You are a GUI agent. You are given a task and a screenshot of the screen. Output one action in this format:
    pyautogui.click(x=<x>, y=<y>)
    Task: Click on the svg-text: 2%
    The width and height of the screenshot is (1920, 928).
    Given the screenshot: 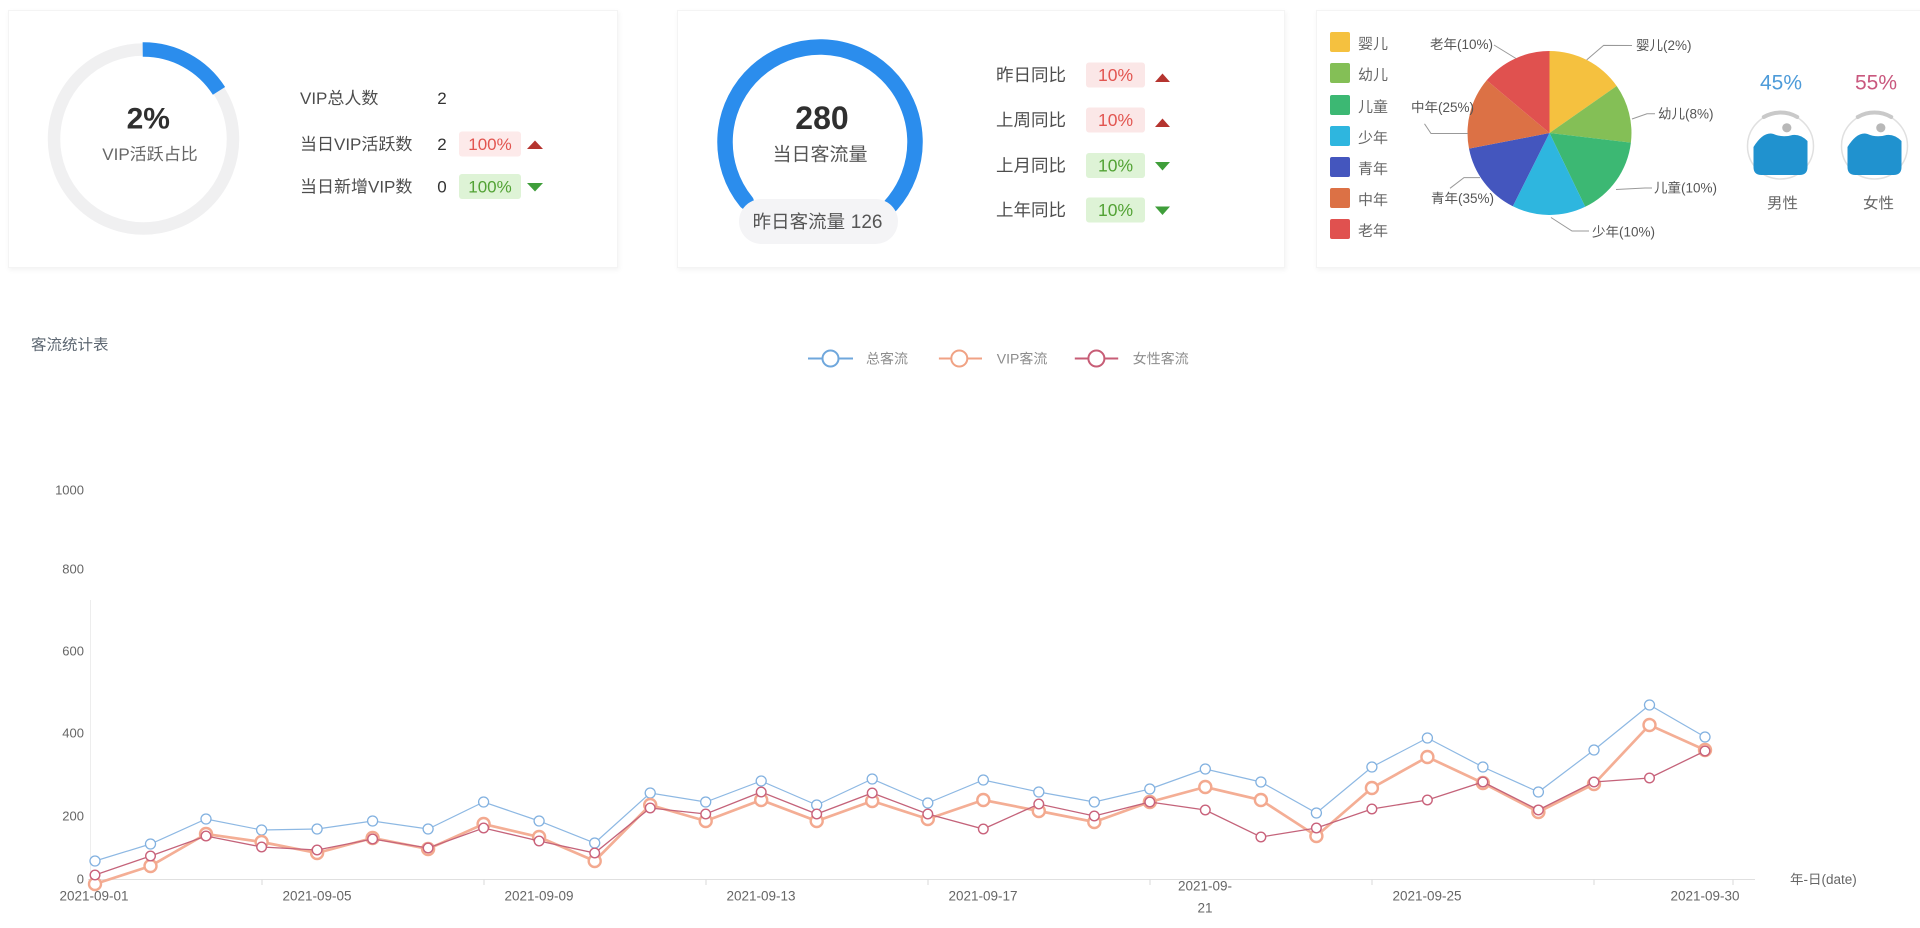 What is the action you would take?
    pyautogui.click(x=148, y=119)
    